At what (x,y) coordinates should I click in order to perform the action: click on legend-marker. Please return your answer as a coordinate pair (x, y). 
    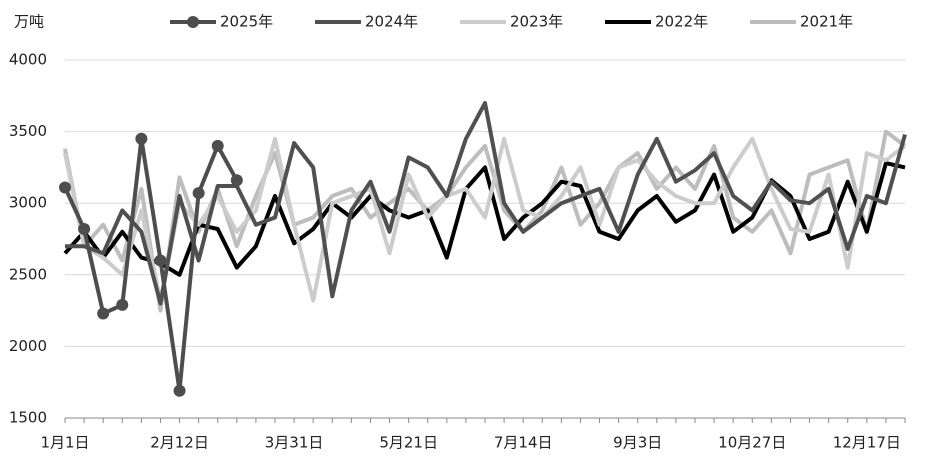
    Looking at the image, I should click on (193, 22).